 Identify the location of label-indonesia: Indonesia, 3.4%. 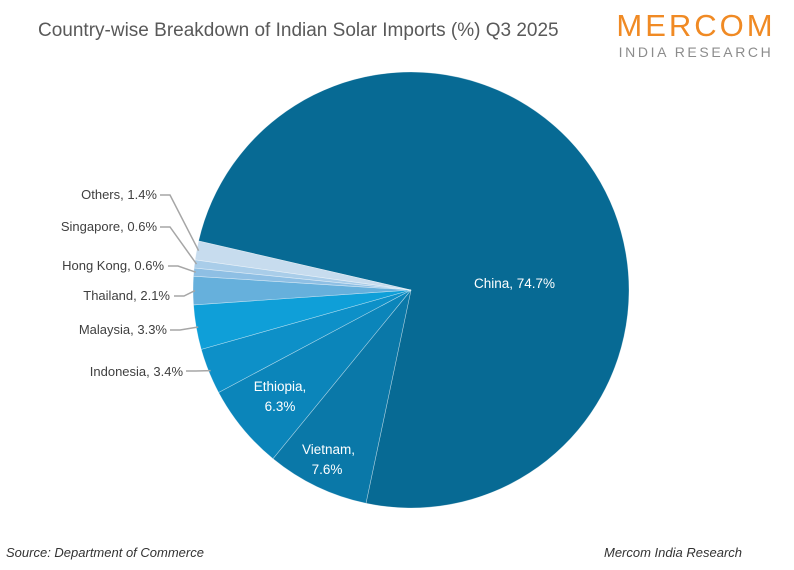
(136, 371).